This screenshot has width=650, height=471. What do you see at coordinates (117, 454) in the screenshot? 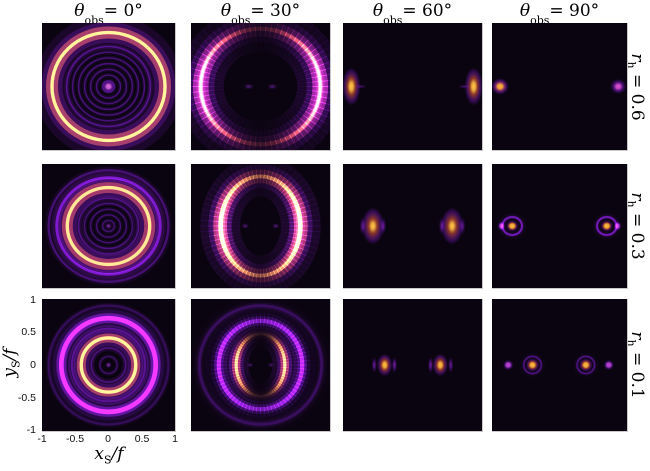
I see `x-label-tail: /f` at bounding box center [117, 454].